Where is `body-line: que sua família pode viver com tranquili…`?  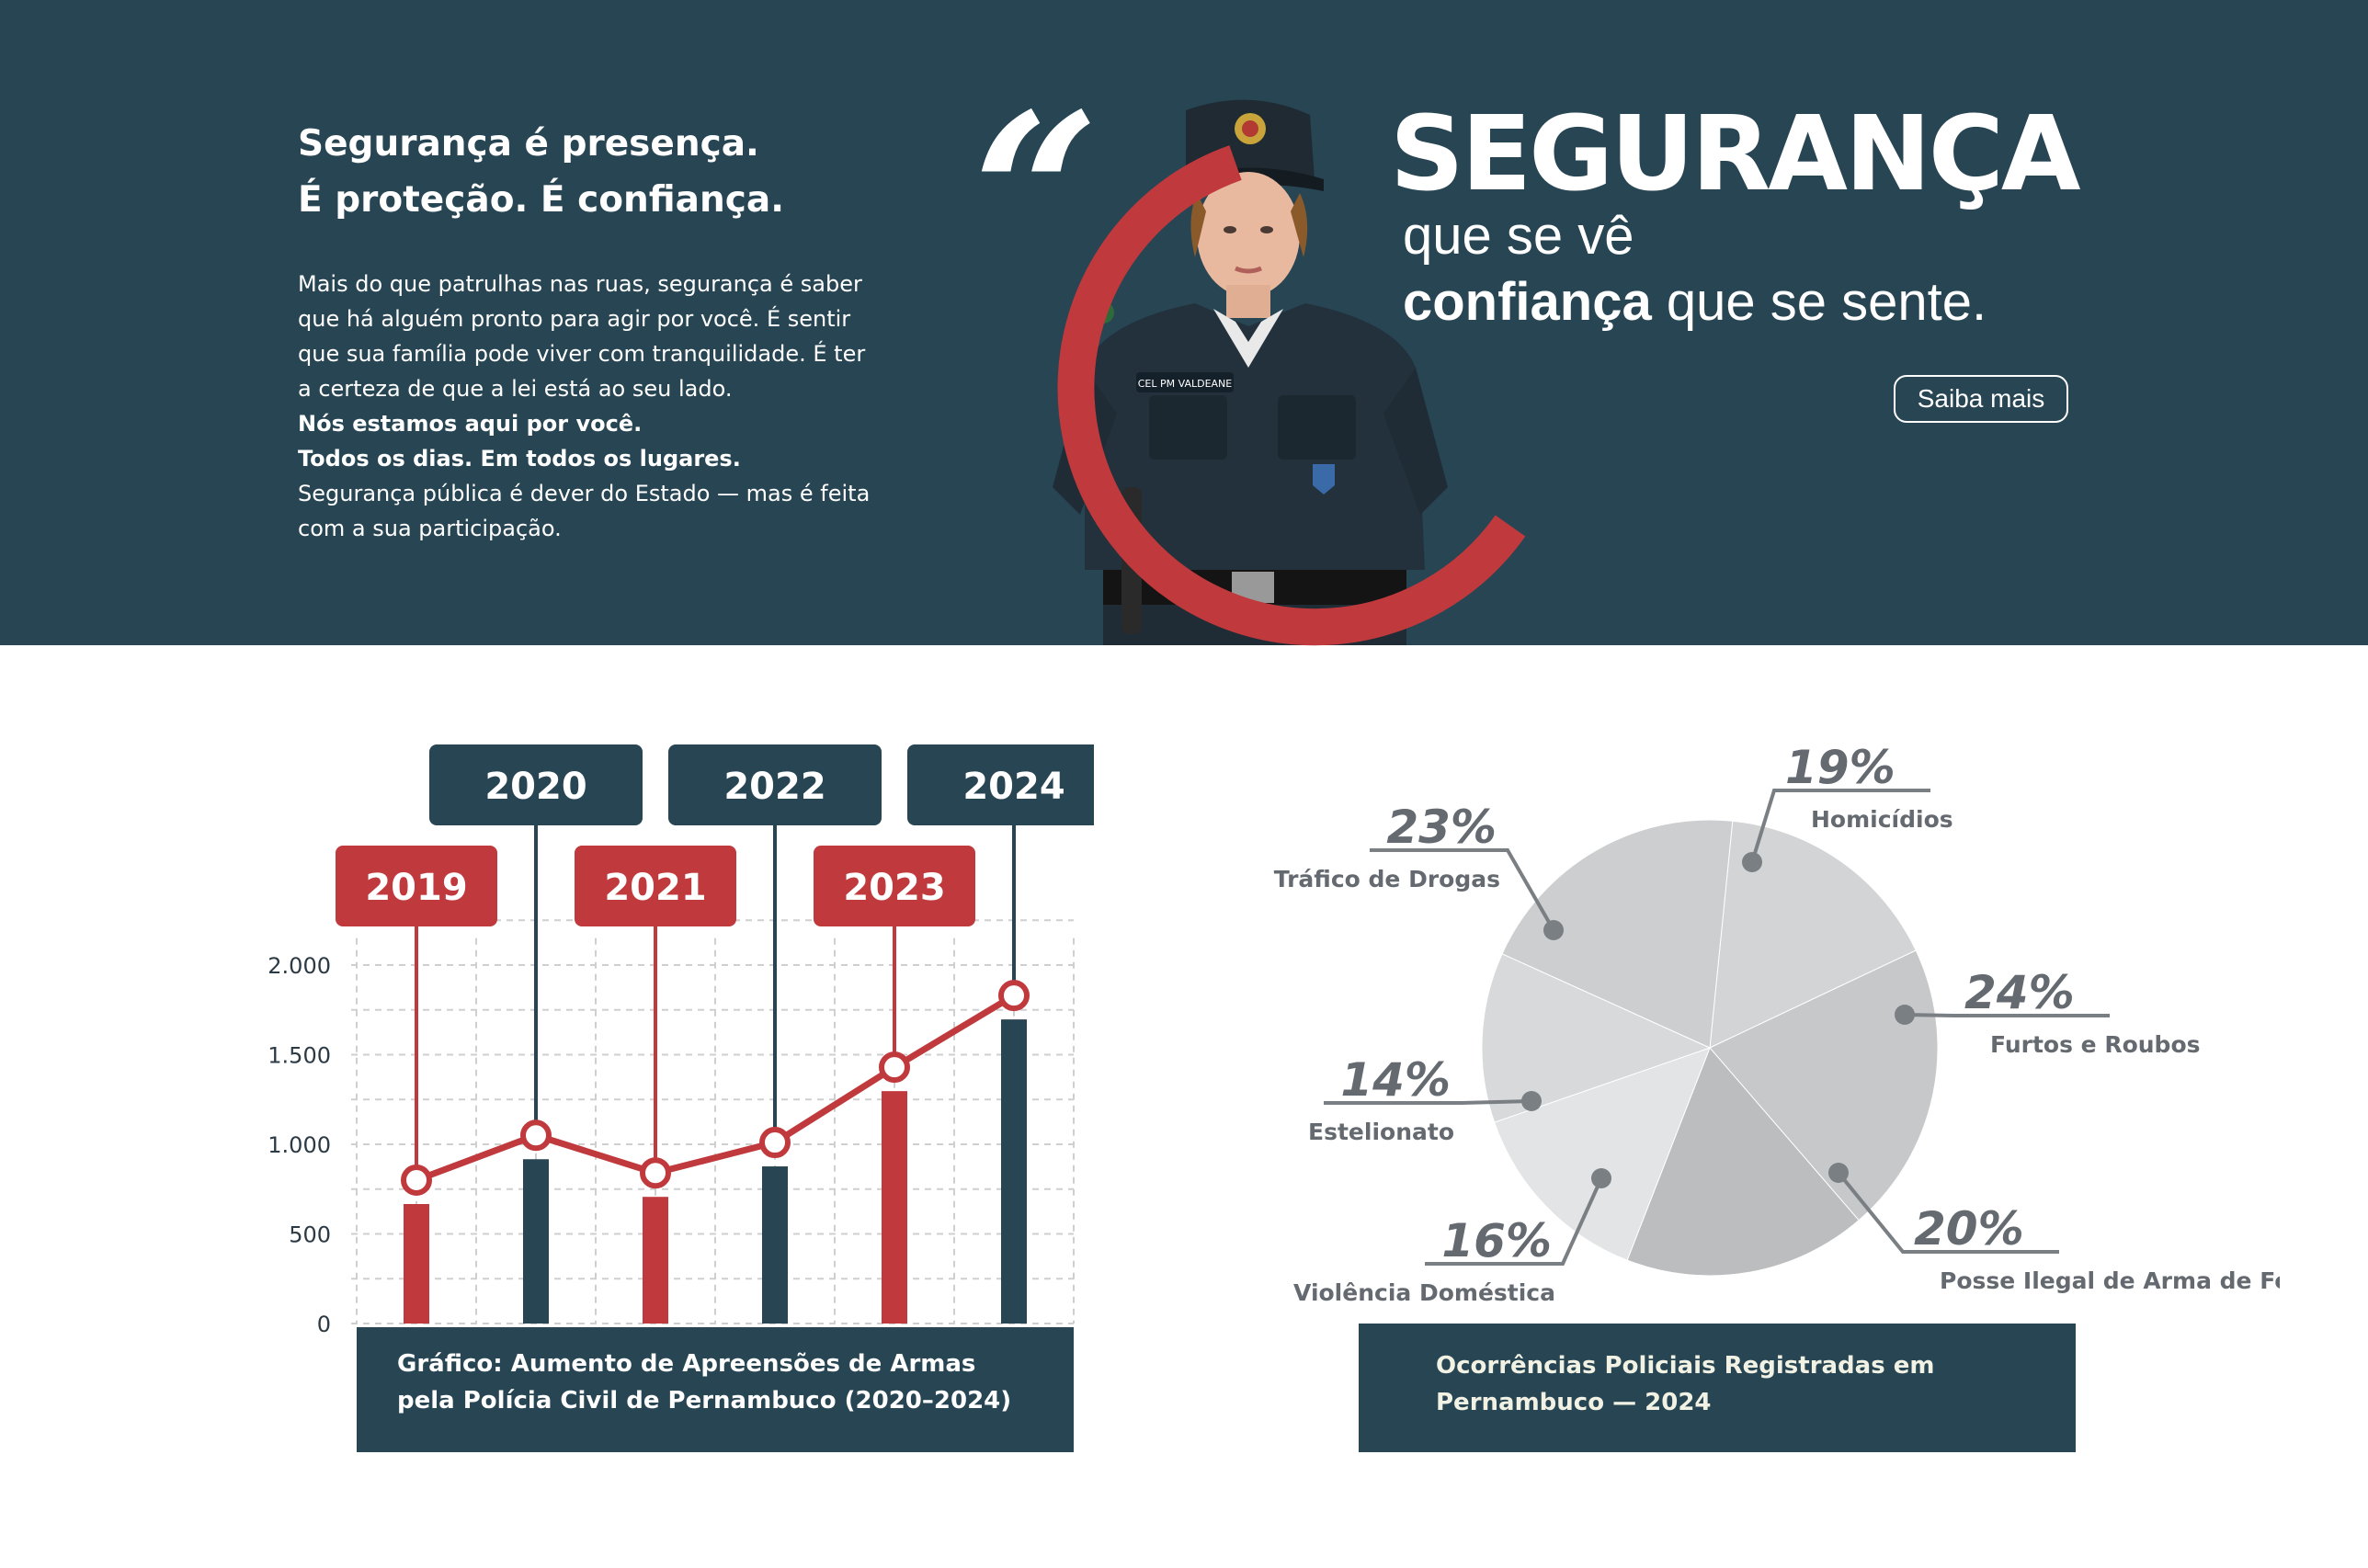 body-line: que sua família pode viver com tranquili… is located at coordinates (582, 354).